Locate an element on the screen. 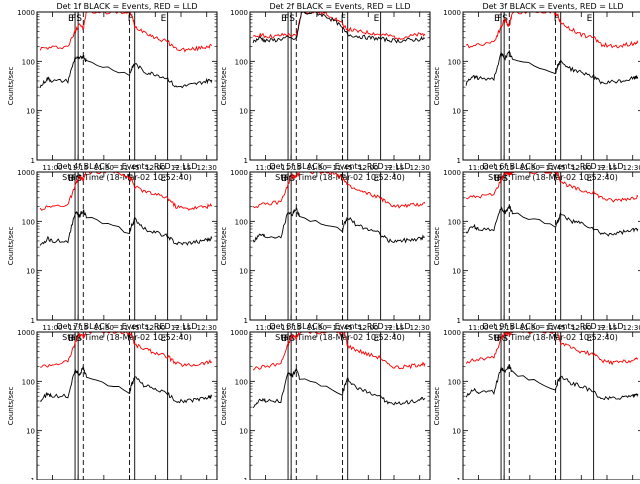 Image resolution: width=640 pixels, height=484 pixels. chart-title: Det 4f BLACK = Events, RED = LLD is located at coordinates (126, 166).